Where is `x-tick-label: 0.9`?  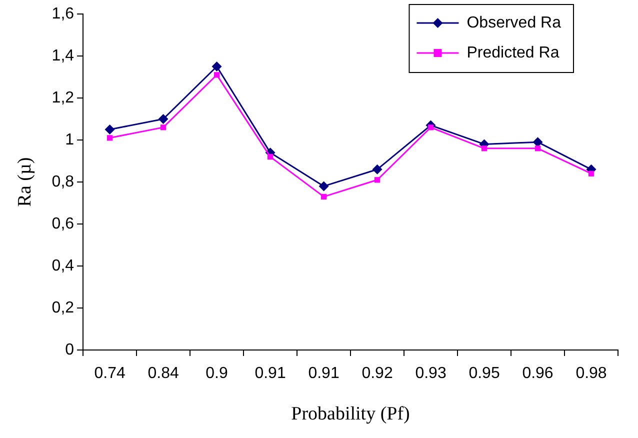 x-tick-label: 0.9 is located at coordinates (217, 373).